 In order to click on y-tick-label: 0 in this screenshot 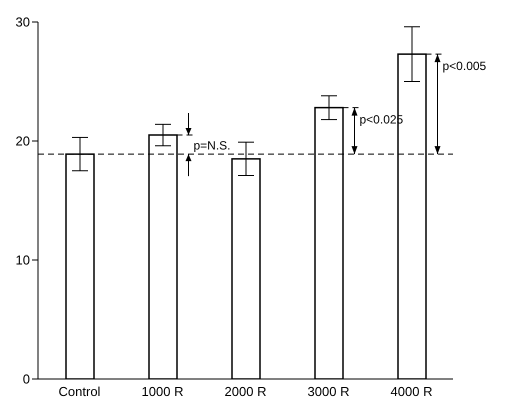, I will do `click(26, 379)`.